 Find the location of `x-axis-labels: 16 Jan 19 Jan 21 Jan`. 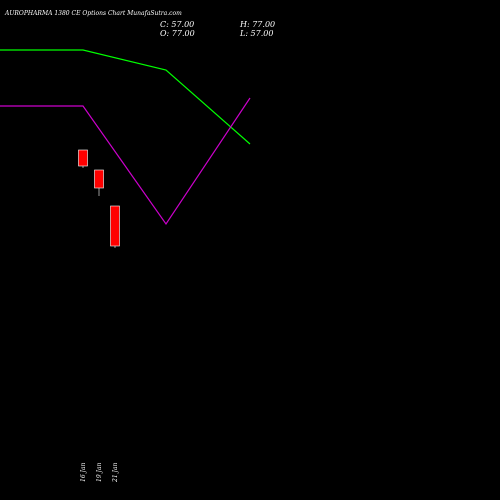

x-axis-labels: 16 Jan 19 Jan 21 Jan is located at coordinates (99, 472).